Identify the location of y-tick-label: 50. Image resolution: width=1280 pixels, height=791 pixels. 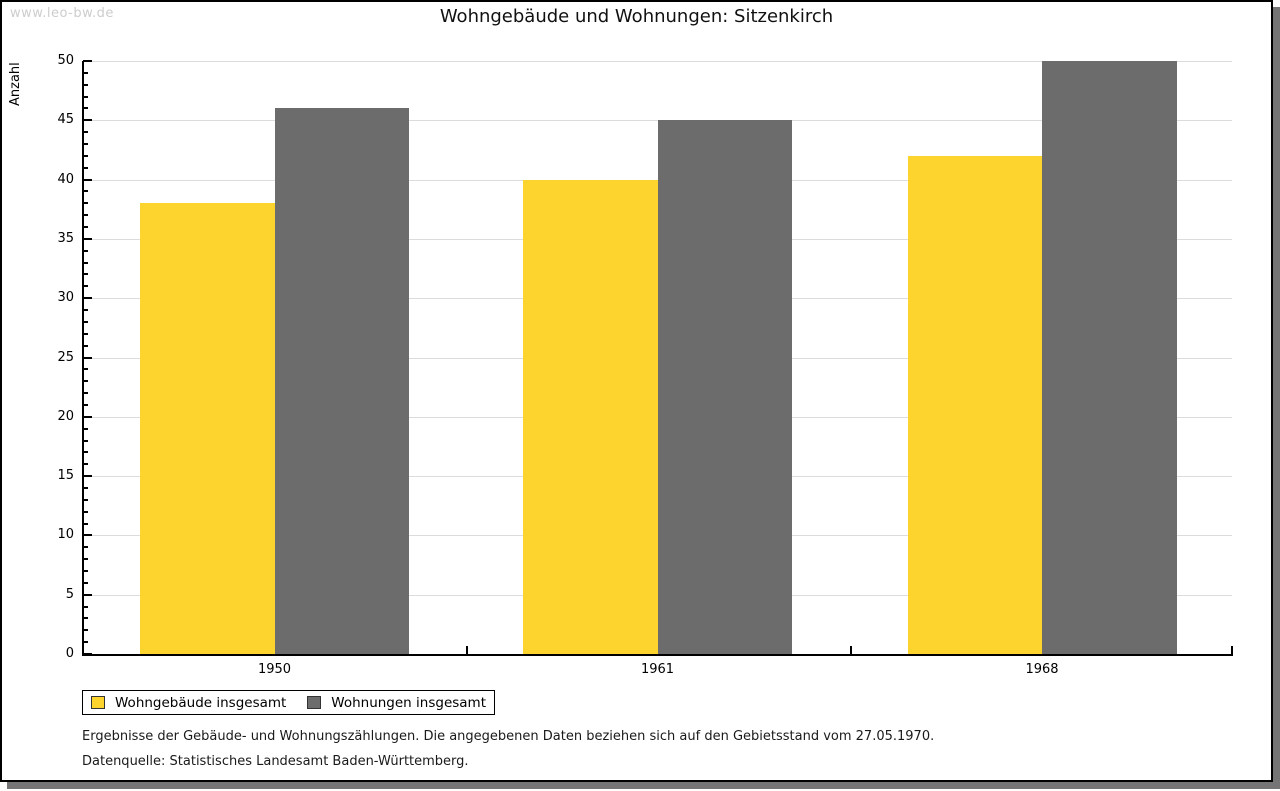
(65, 60).